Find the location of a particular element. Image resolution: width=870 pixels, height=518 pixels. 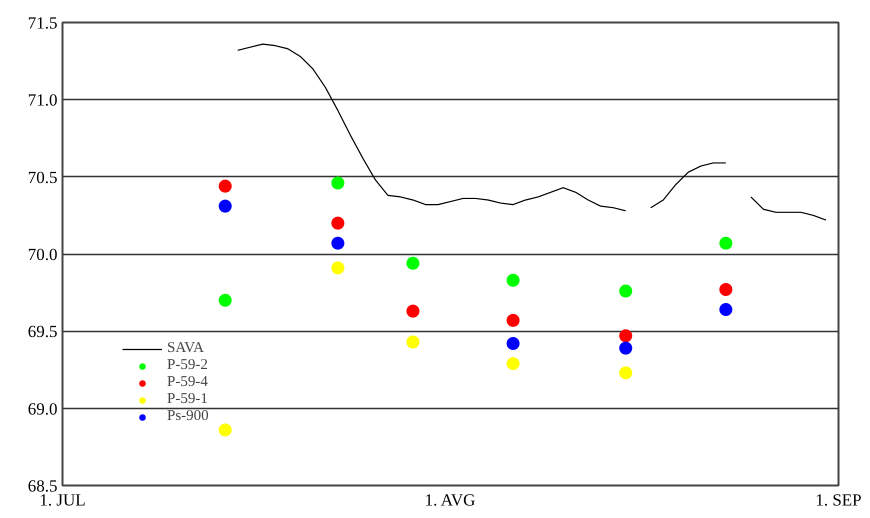

y-tick-label: 70.0 is located at coordinates (43, 254).